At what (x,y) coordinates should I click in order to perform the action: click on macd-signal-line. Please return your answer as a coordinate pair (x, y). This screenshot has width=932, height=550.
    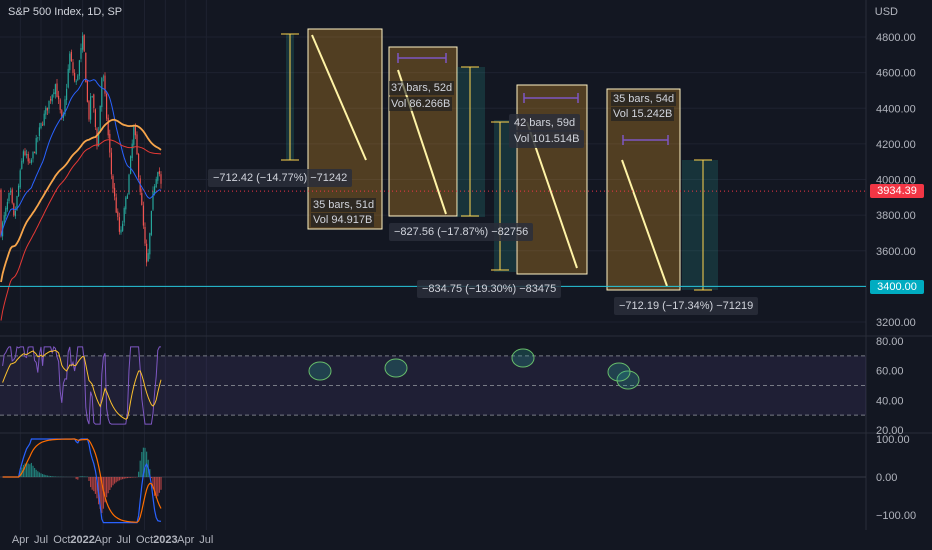
    Looking at the image, I should click on (82, 480).